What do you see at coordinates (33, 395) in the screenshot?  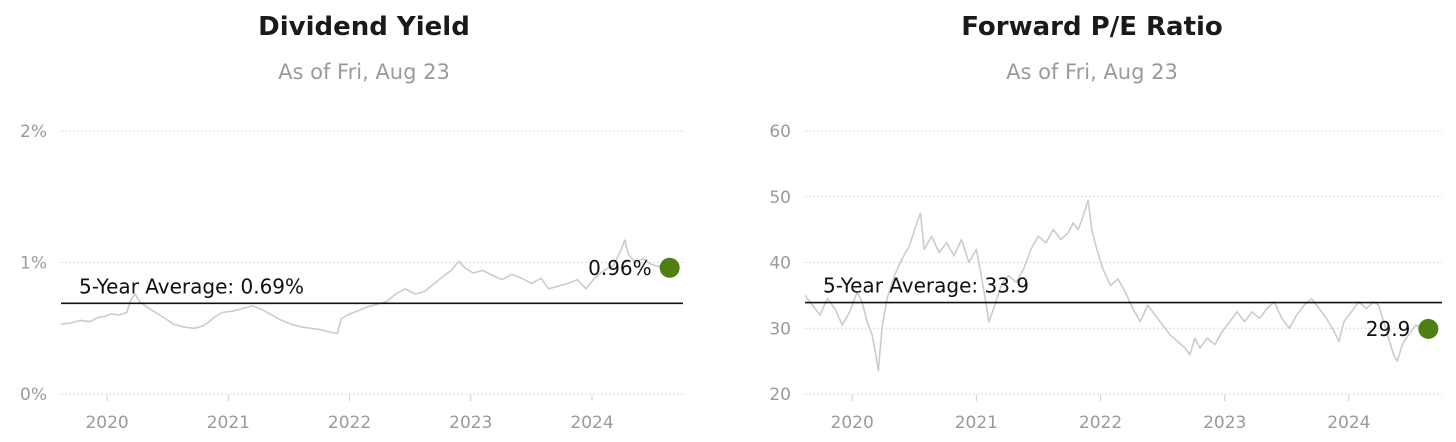 I see `y-tick-label: 0%` at bounding box center [33, 395].